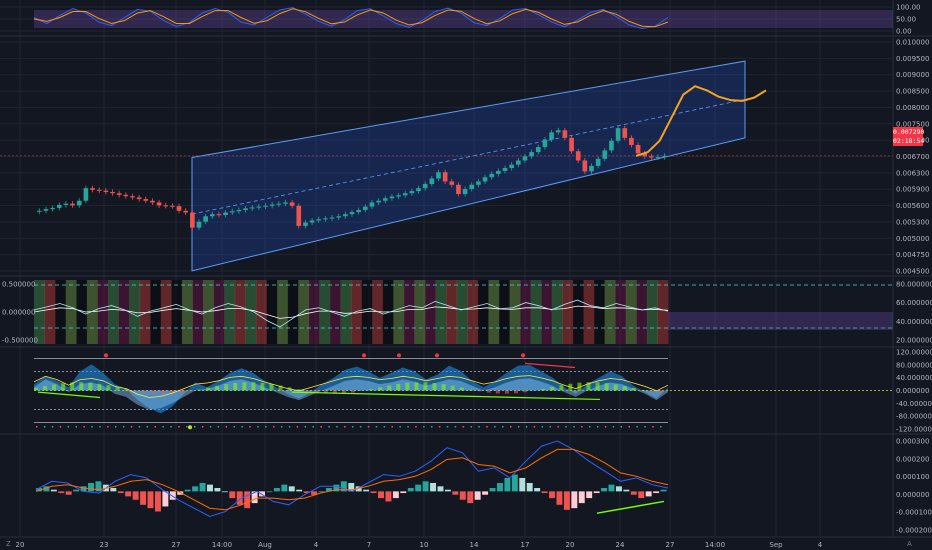 Image resolution: width=932 pixels, height=550 pixels. Describe the element at coordinates (912, 92) in the screenshot. I see `price-tick-label: 0.008500` at that location.